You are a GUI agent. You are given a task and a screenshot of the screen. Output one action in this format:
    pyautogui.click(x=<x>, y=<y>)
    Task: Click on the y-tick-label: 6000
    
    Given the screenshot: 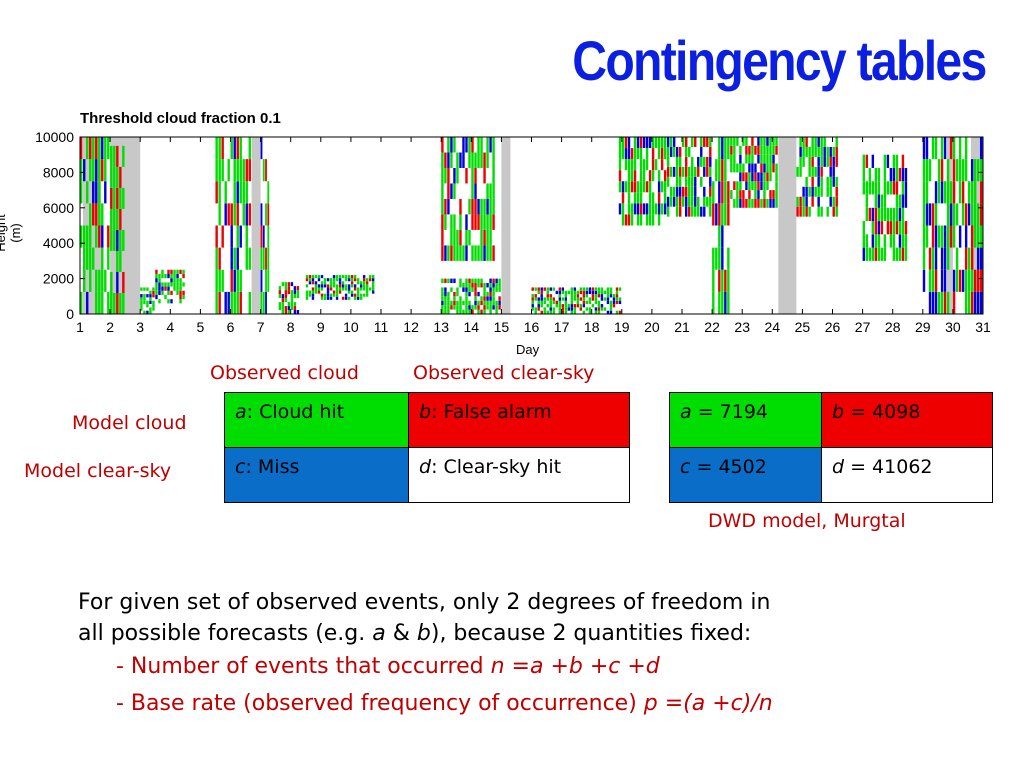 What is the action you would take?
    pyautogui.click(x=58, y=208)
    